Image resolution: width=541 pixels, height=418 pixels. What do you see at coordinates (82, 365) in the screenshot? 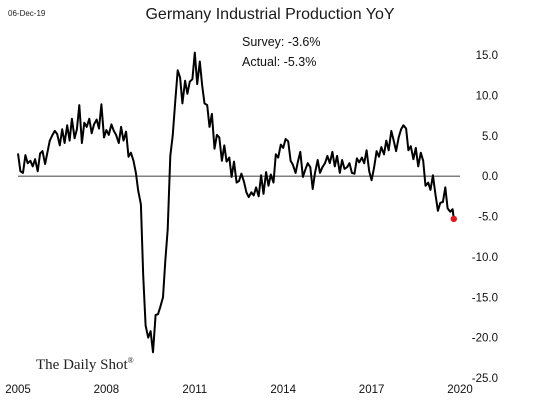
I see `source-logo-text: The Daily Shot` at bounding box center [82, 365].